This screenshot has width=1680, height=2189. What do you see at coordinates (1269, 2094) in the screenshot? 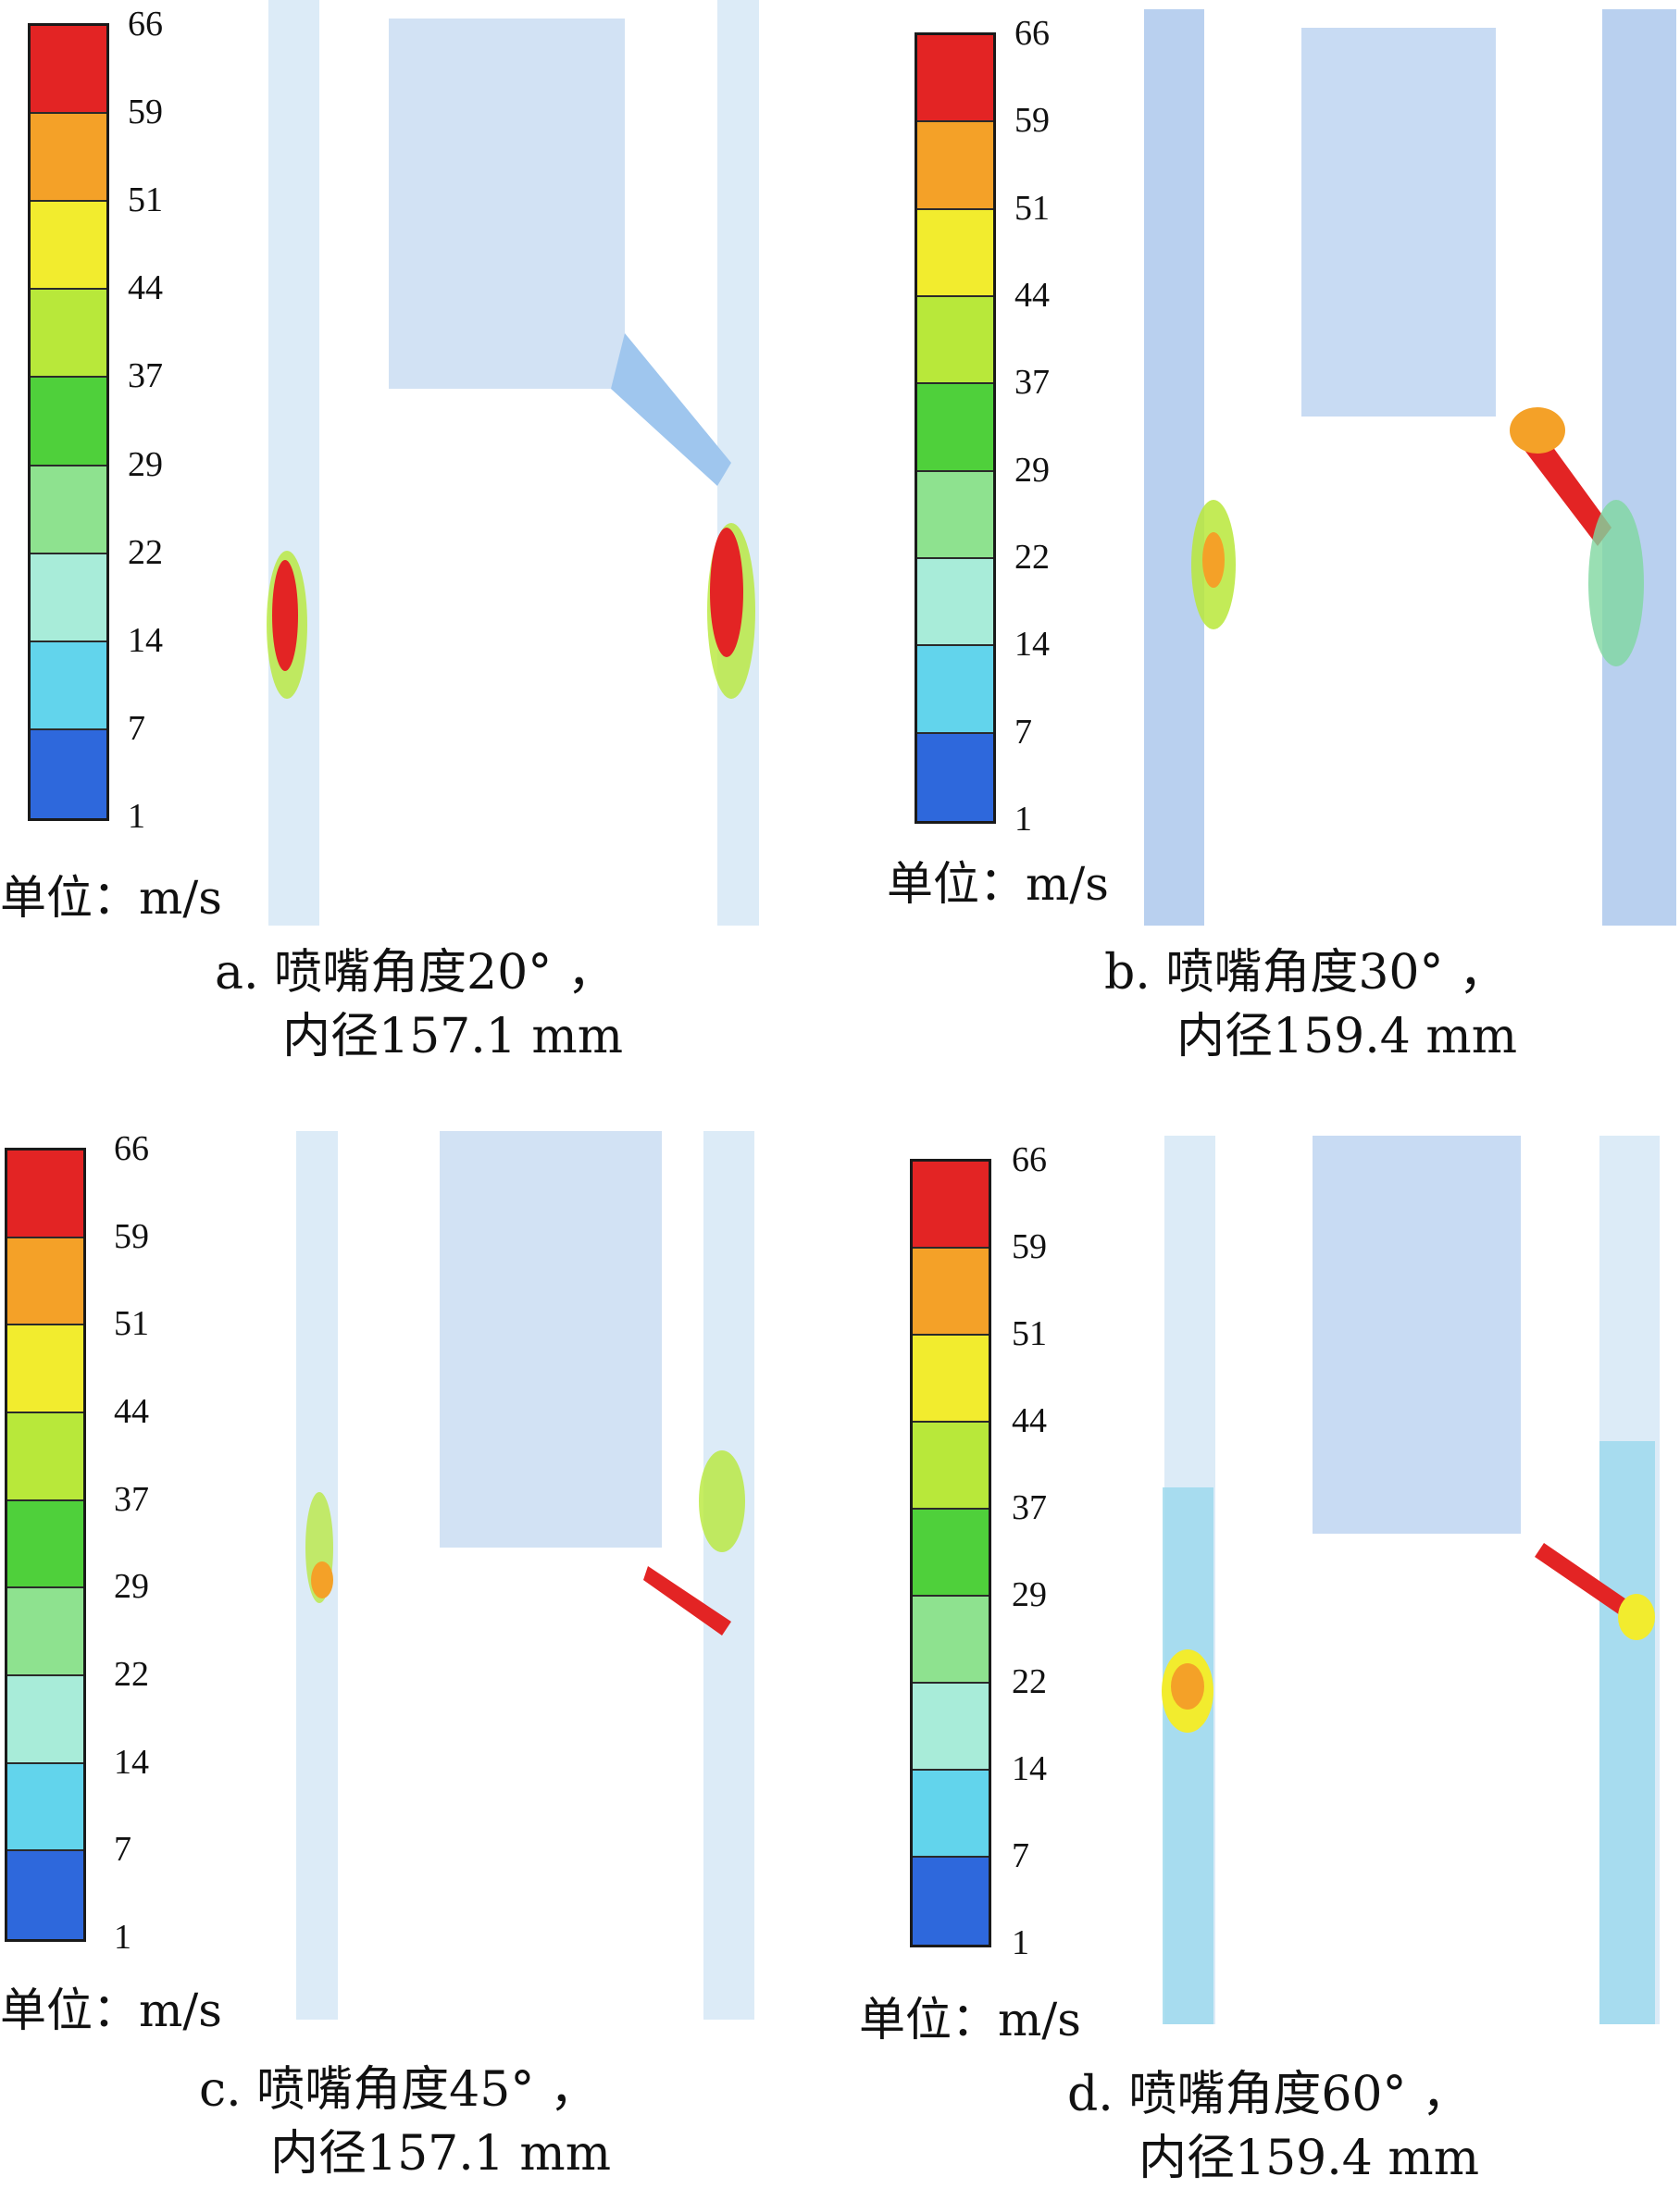
I see `caption-line-1: d. 喷嘴角度60° ，` at bounding box center [1269, 2094].